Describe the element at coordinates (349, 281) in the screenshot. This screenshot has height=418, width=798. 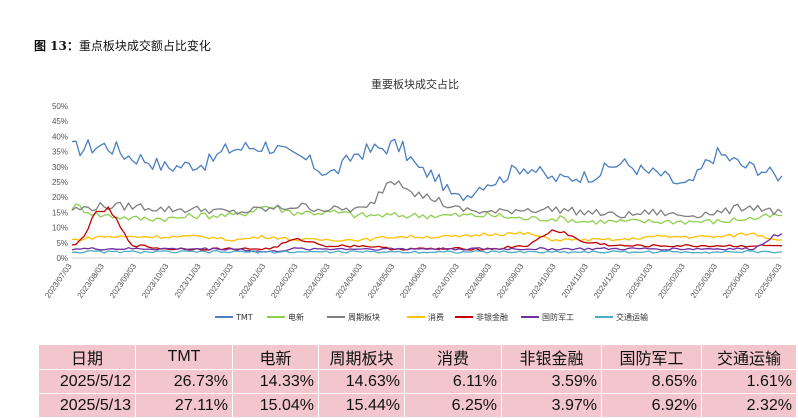
I see `x-tick-label: 2024/04/03` at that location.